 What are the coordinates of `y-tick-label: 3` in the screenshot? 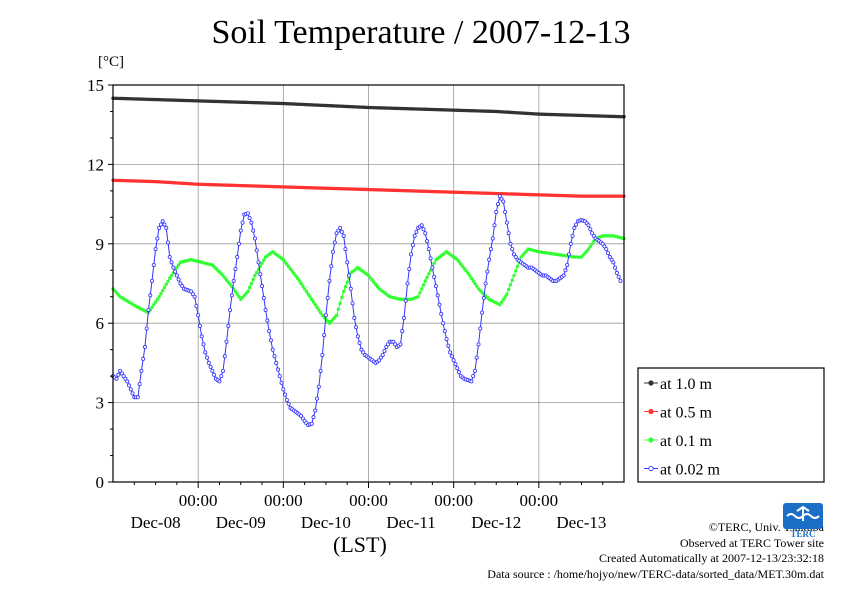 It's located at (100, 403).